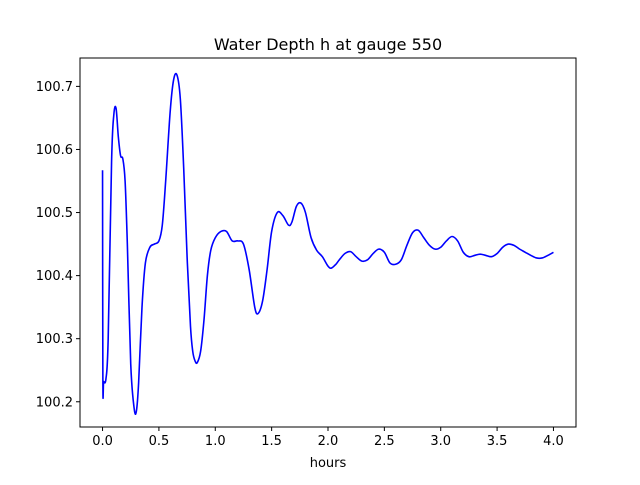 Image resolution: width=640 pixels, height=485 pixels. What do you see at coordinates (440, 441) in the screenshot?
I see `x-tick-label: 3.0` at bounding box center [440, 441].